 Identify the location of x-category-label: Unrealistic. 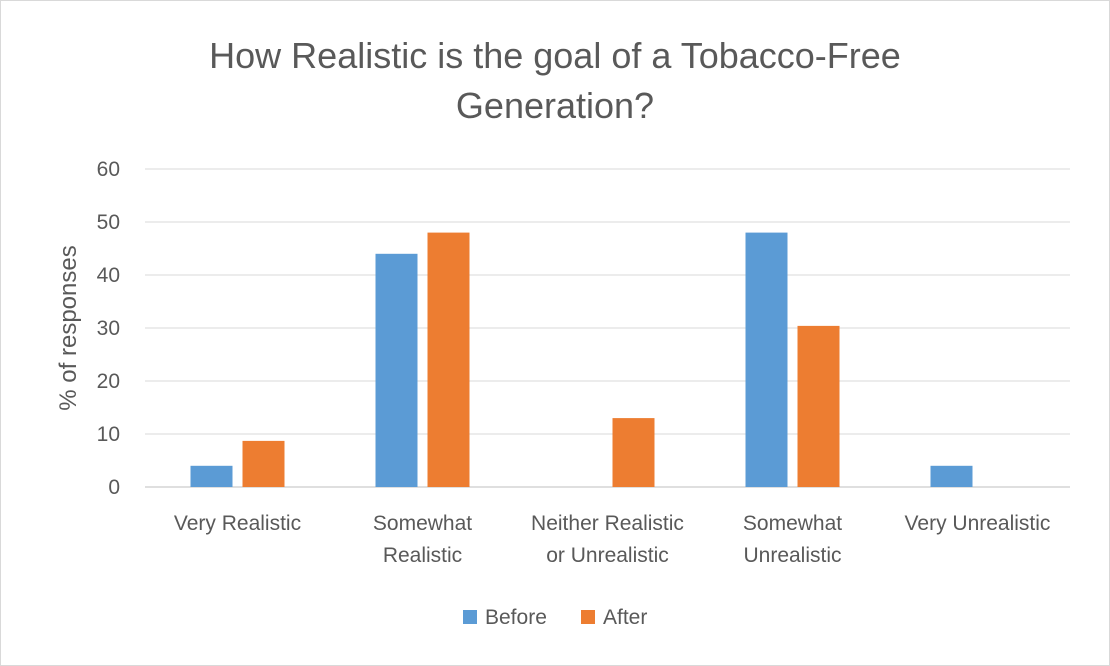
(792, 555).